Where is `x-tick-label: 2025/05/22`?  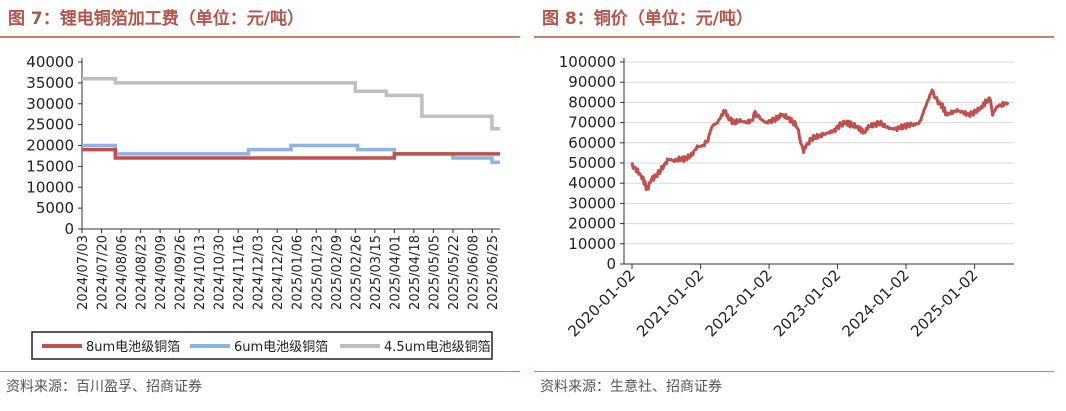 x-tick-label: 2025/05/22 is located at coordinates (454, 272).